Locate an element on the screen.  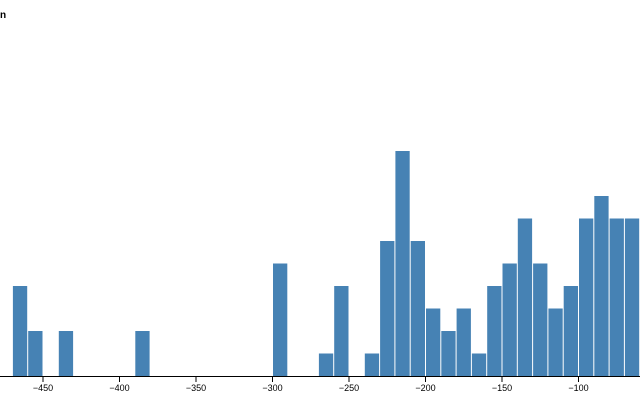
x-tick-label-2: −350 is located at coordinates (196, 388).